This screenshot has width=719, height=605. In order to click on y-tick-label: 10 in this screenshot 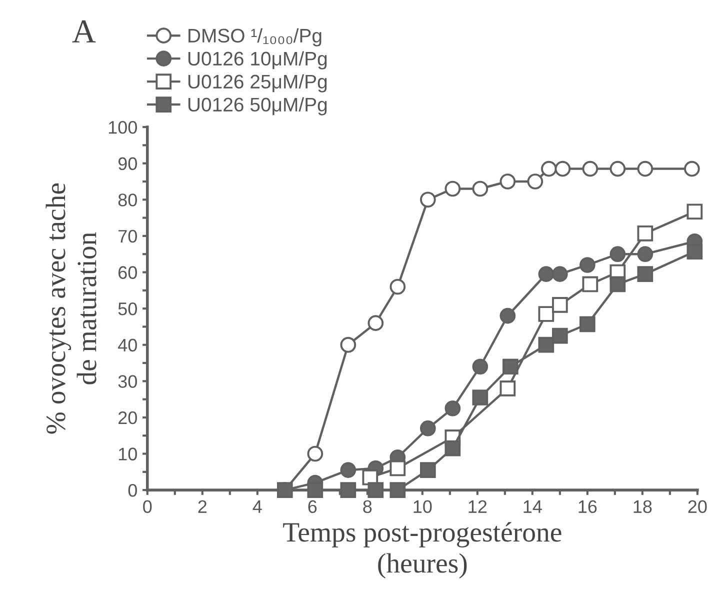, I will do `click(127, 454)`.